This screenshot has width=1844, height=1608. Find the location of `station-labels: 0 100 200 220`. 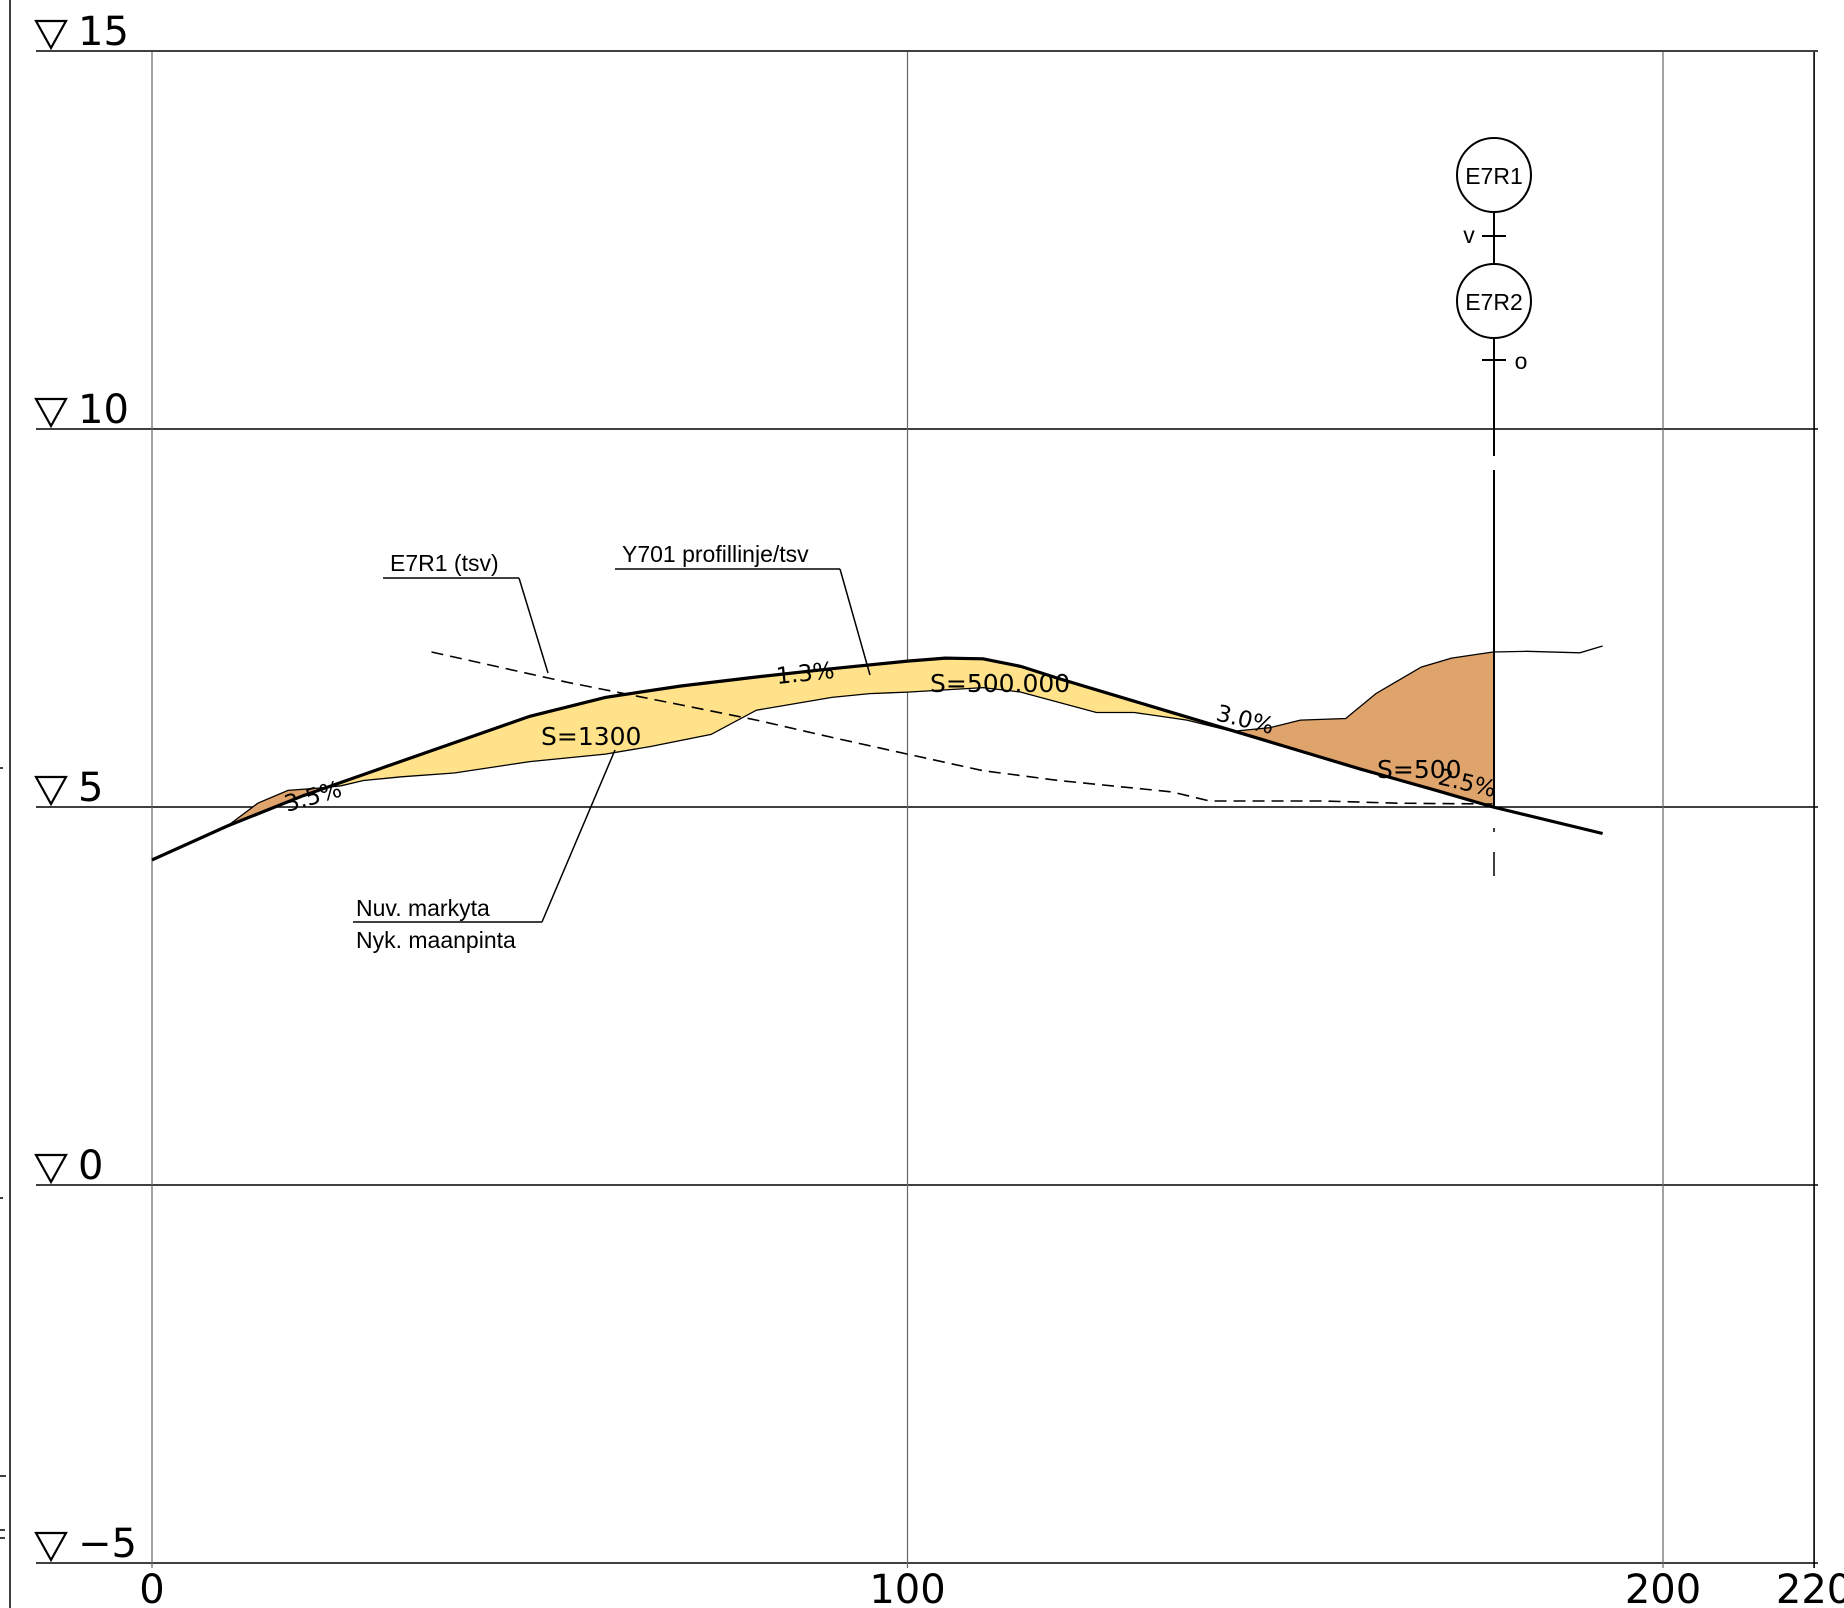

station-labels: 0 100 200 220 is located at coordinates (991, 1587).